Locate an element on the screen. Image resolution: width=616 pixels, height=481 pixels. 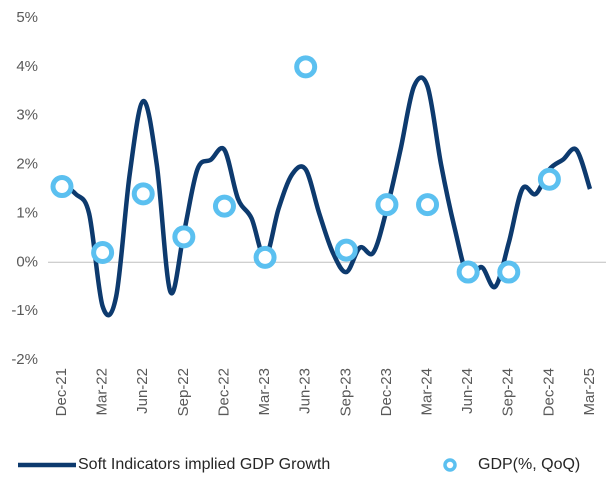
x-tick-label: Jun-24 is located at coordinates (467, 391).